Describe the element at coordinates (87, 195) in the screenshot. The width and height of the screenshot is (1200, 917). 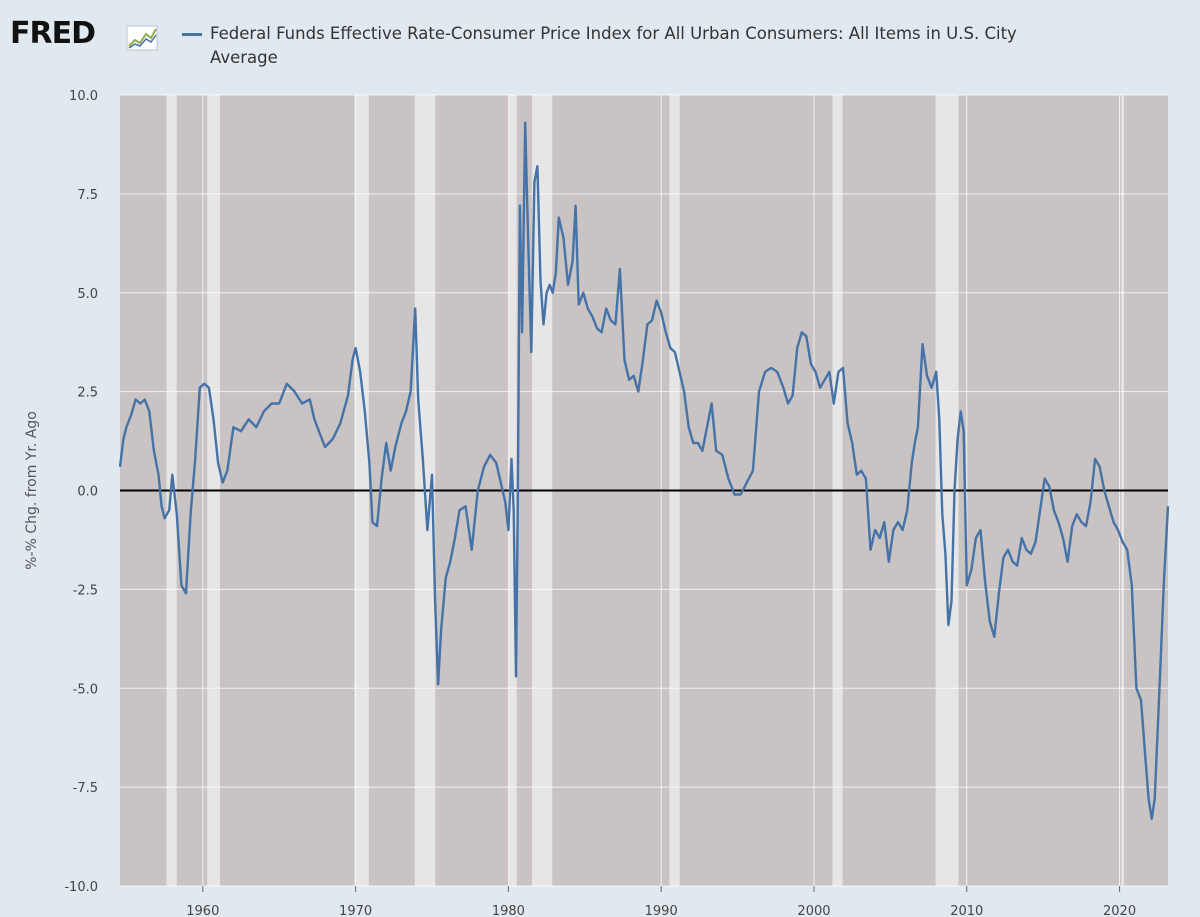
I see `y-tick-label: 7.5` at that location.